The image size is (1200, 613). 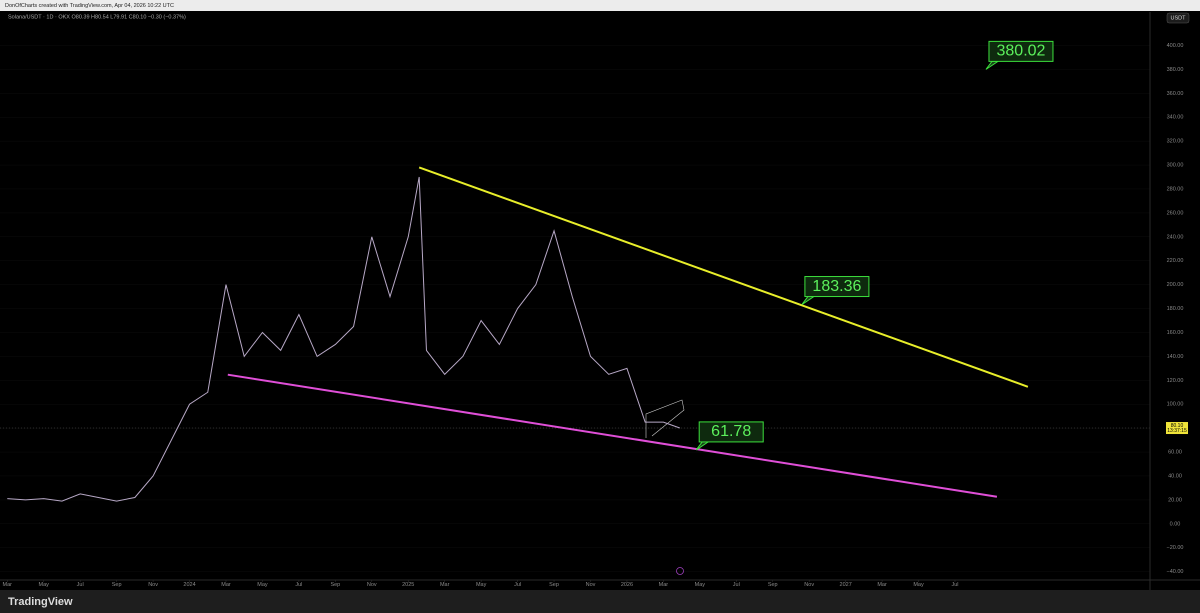 I want to click on y-tick-label: 400.00, so click(x=1175, y=46).